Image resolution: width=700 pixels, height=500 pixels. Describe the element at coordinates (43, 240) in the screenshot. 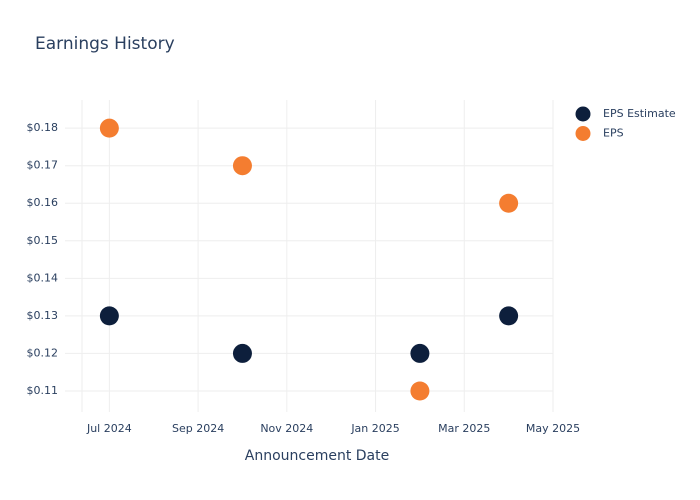

I see `y-tick-label: $0.15` at that location.